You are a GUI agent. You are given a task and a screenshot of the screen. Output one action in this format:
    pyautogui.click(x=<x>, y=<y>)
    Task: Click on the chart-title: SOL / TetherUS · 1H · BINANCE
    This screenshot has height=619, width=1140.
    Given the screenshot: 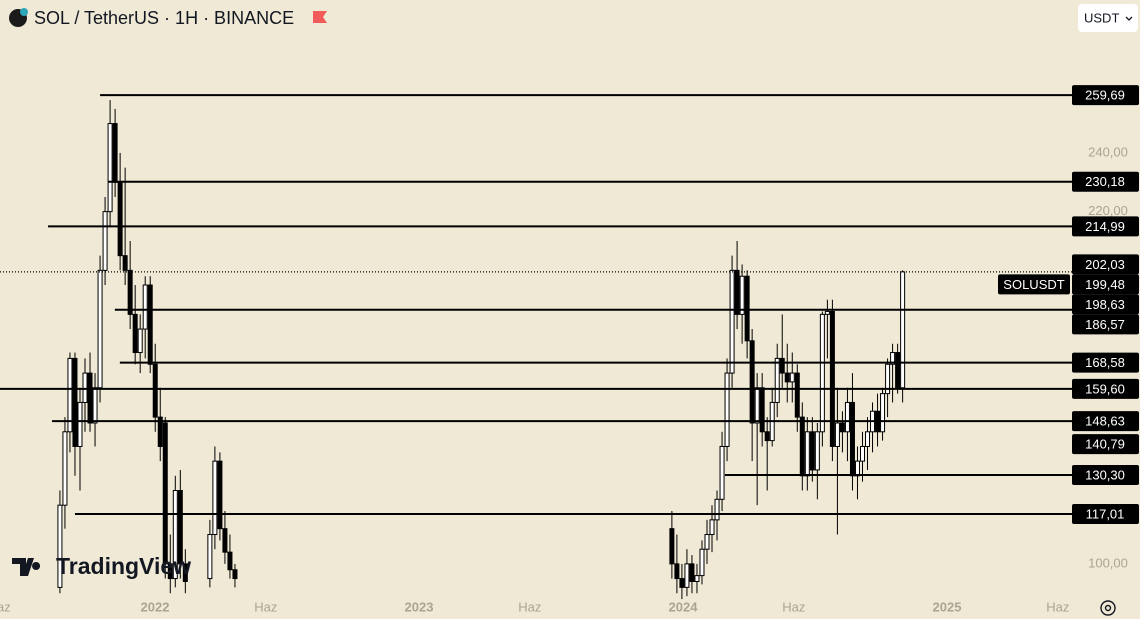 What is the action you would take?
    pyautogui.click(x=164, y=18)
    